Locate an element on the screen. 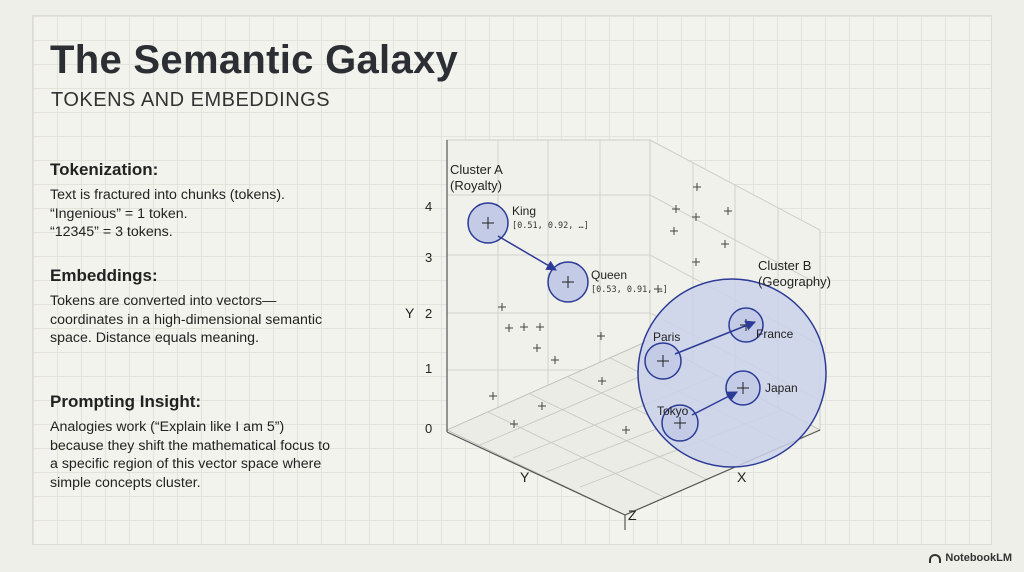  token-vector: [0.53, 0.91, …] is located at coordinates (629, 290).